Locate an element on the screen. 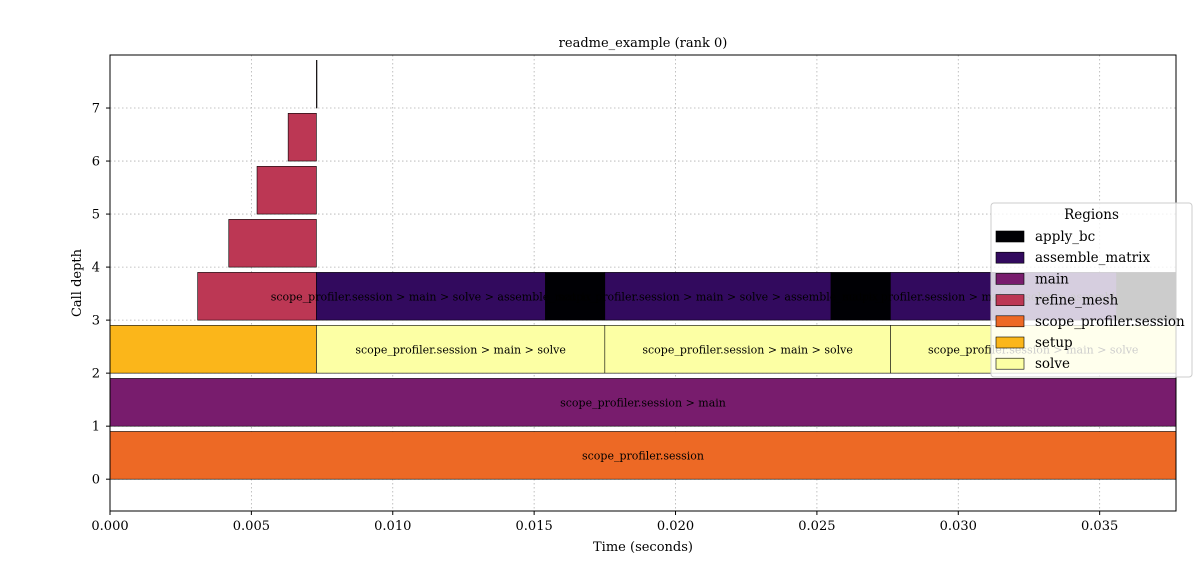  chart-title: readme_example (rank 0) is located at coordinates (643, 43).